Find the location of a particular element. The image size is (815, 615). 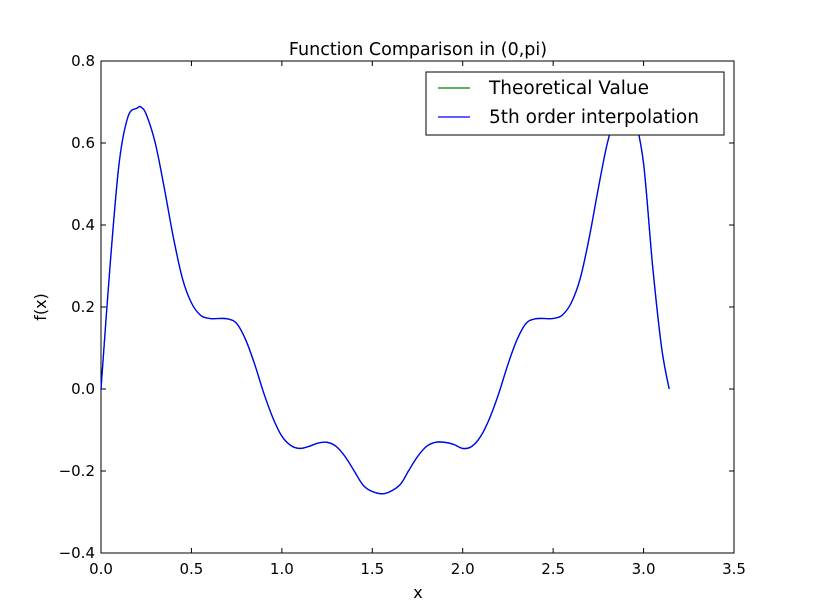

x-axis-label: x is located at coordinates (417, 592).